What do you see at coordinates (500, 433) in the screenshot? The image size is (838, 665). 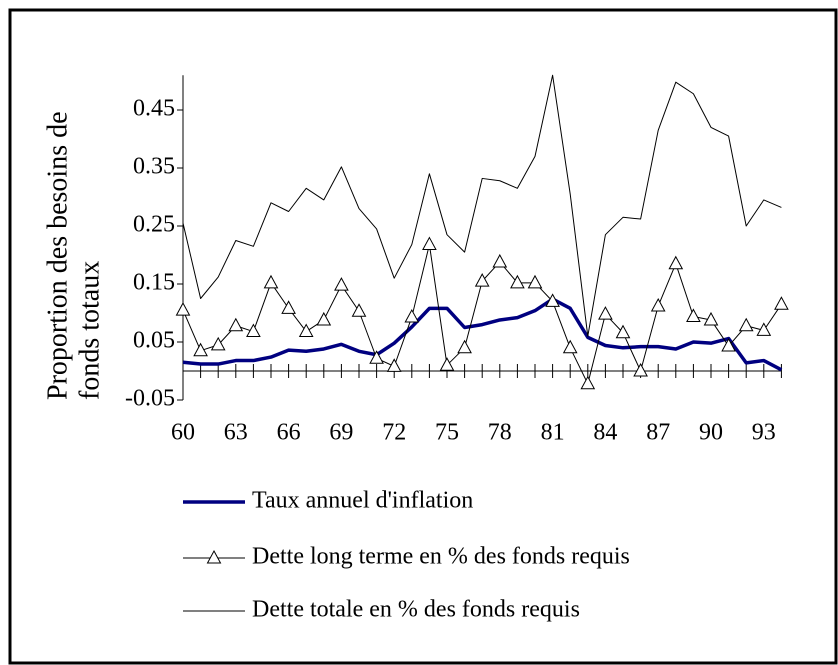 I see `x-tick-label: 78` at bounding box center [500, 433].